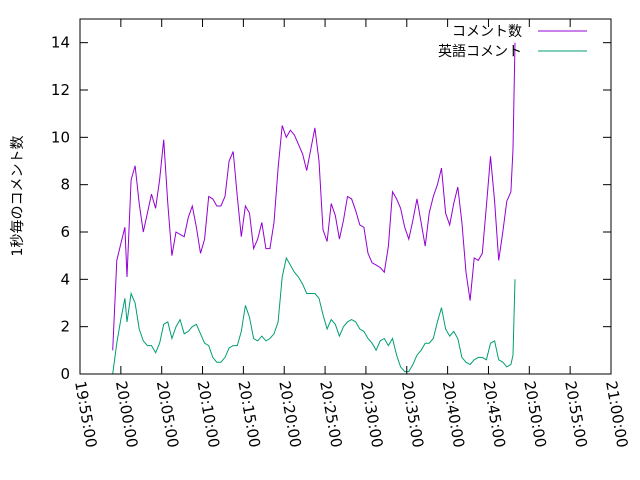 The height and width of the screenshot is (480, 640). I want to click on x-tick-label: 20:25:00, so click(330, 414).